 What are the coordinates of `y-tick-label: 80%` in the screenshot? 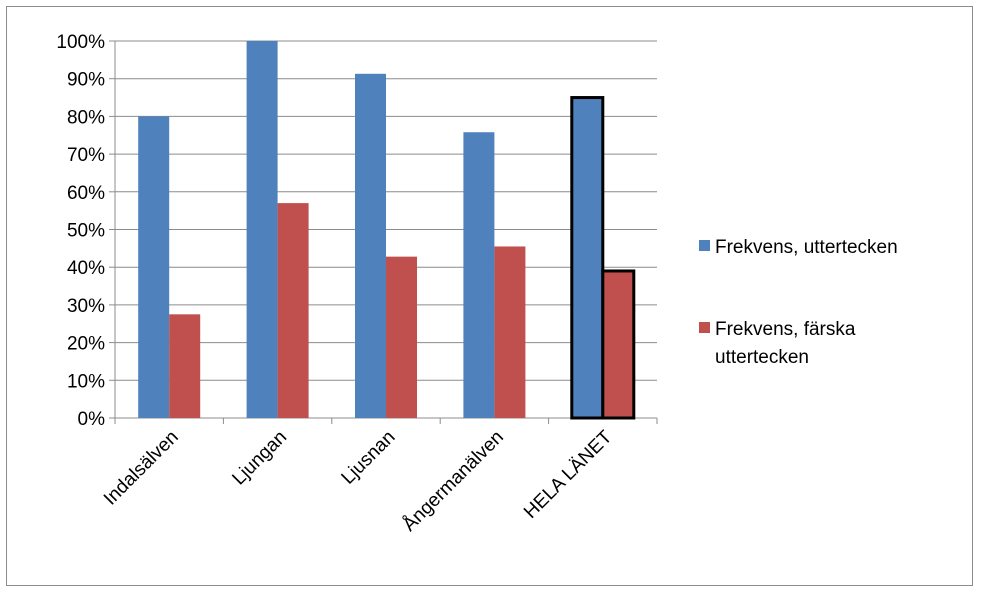 It's located at (86, 117).